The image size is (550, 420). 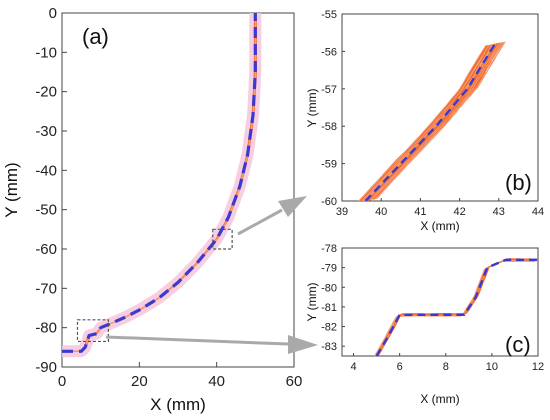 I want to click on x-tick-label: 44, so click(x=538, y=212).